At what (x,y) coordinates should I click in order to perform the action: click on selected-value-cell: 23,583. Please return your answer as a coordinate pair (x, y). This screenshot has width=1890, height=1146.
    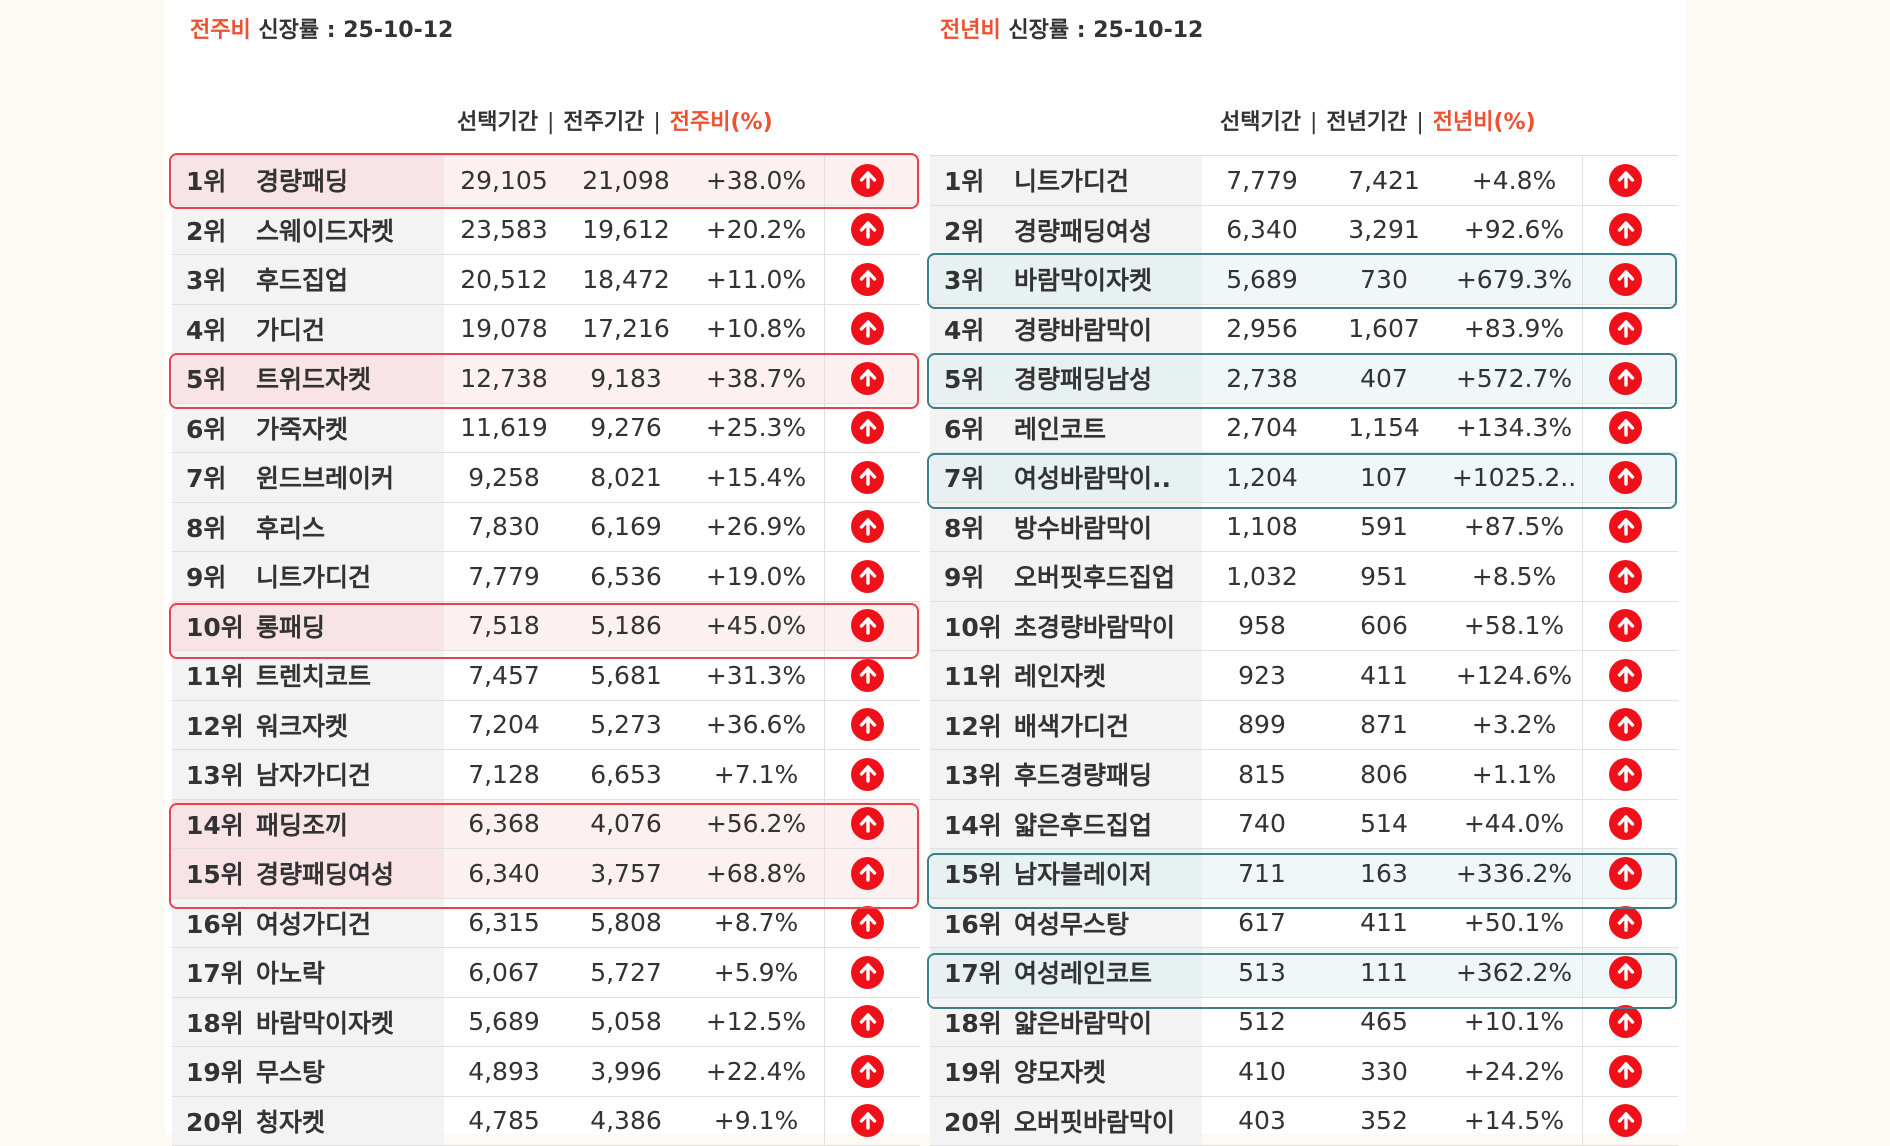
    Looking at the image, I should click on (504, 230).